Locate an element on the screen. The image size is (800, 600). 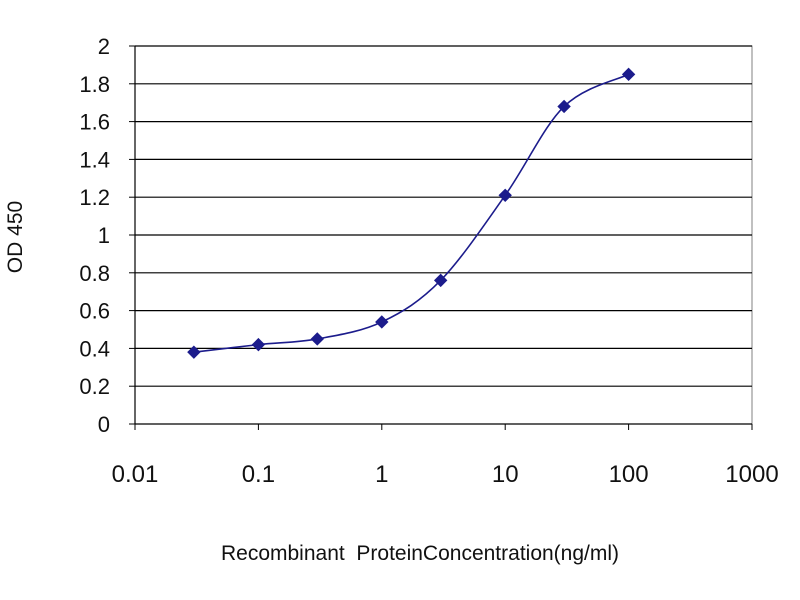
y-tick-label: 1.4 is located at coordinates (94, 159).